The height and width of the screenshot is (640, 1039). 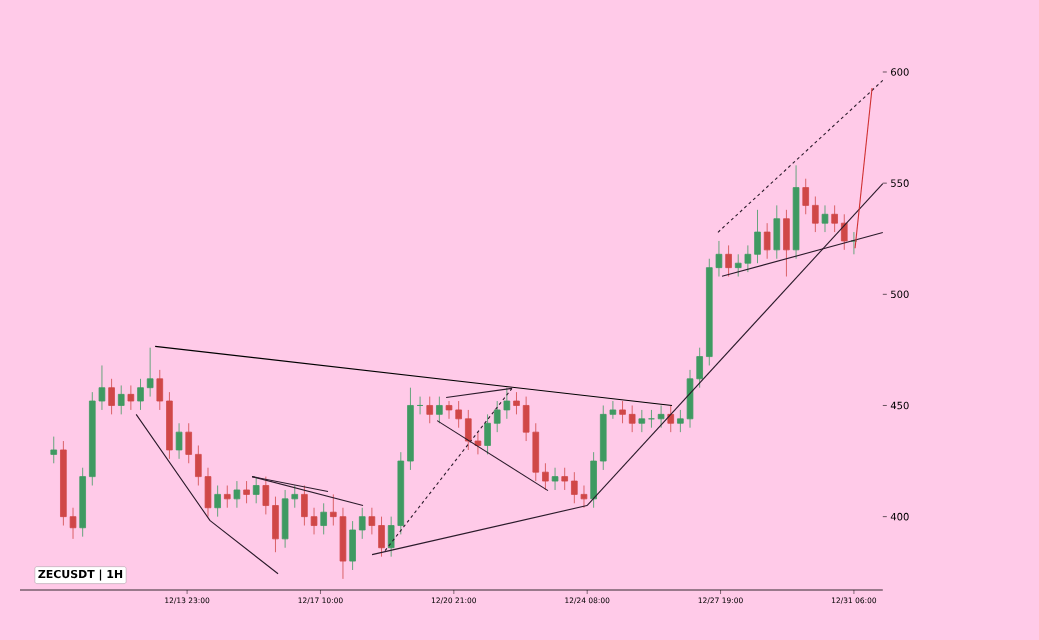 I want to click on text: ZECUSDT | 1H, so click(x=80, y=575).